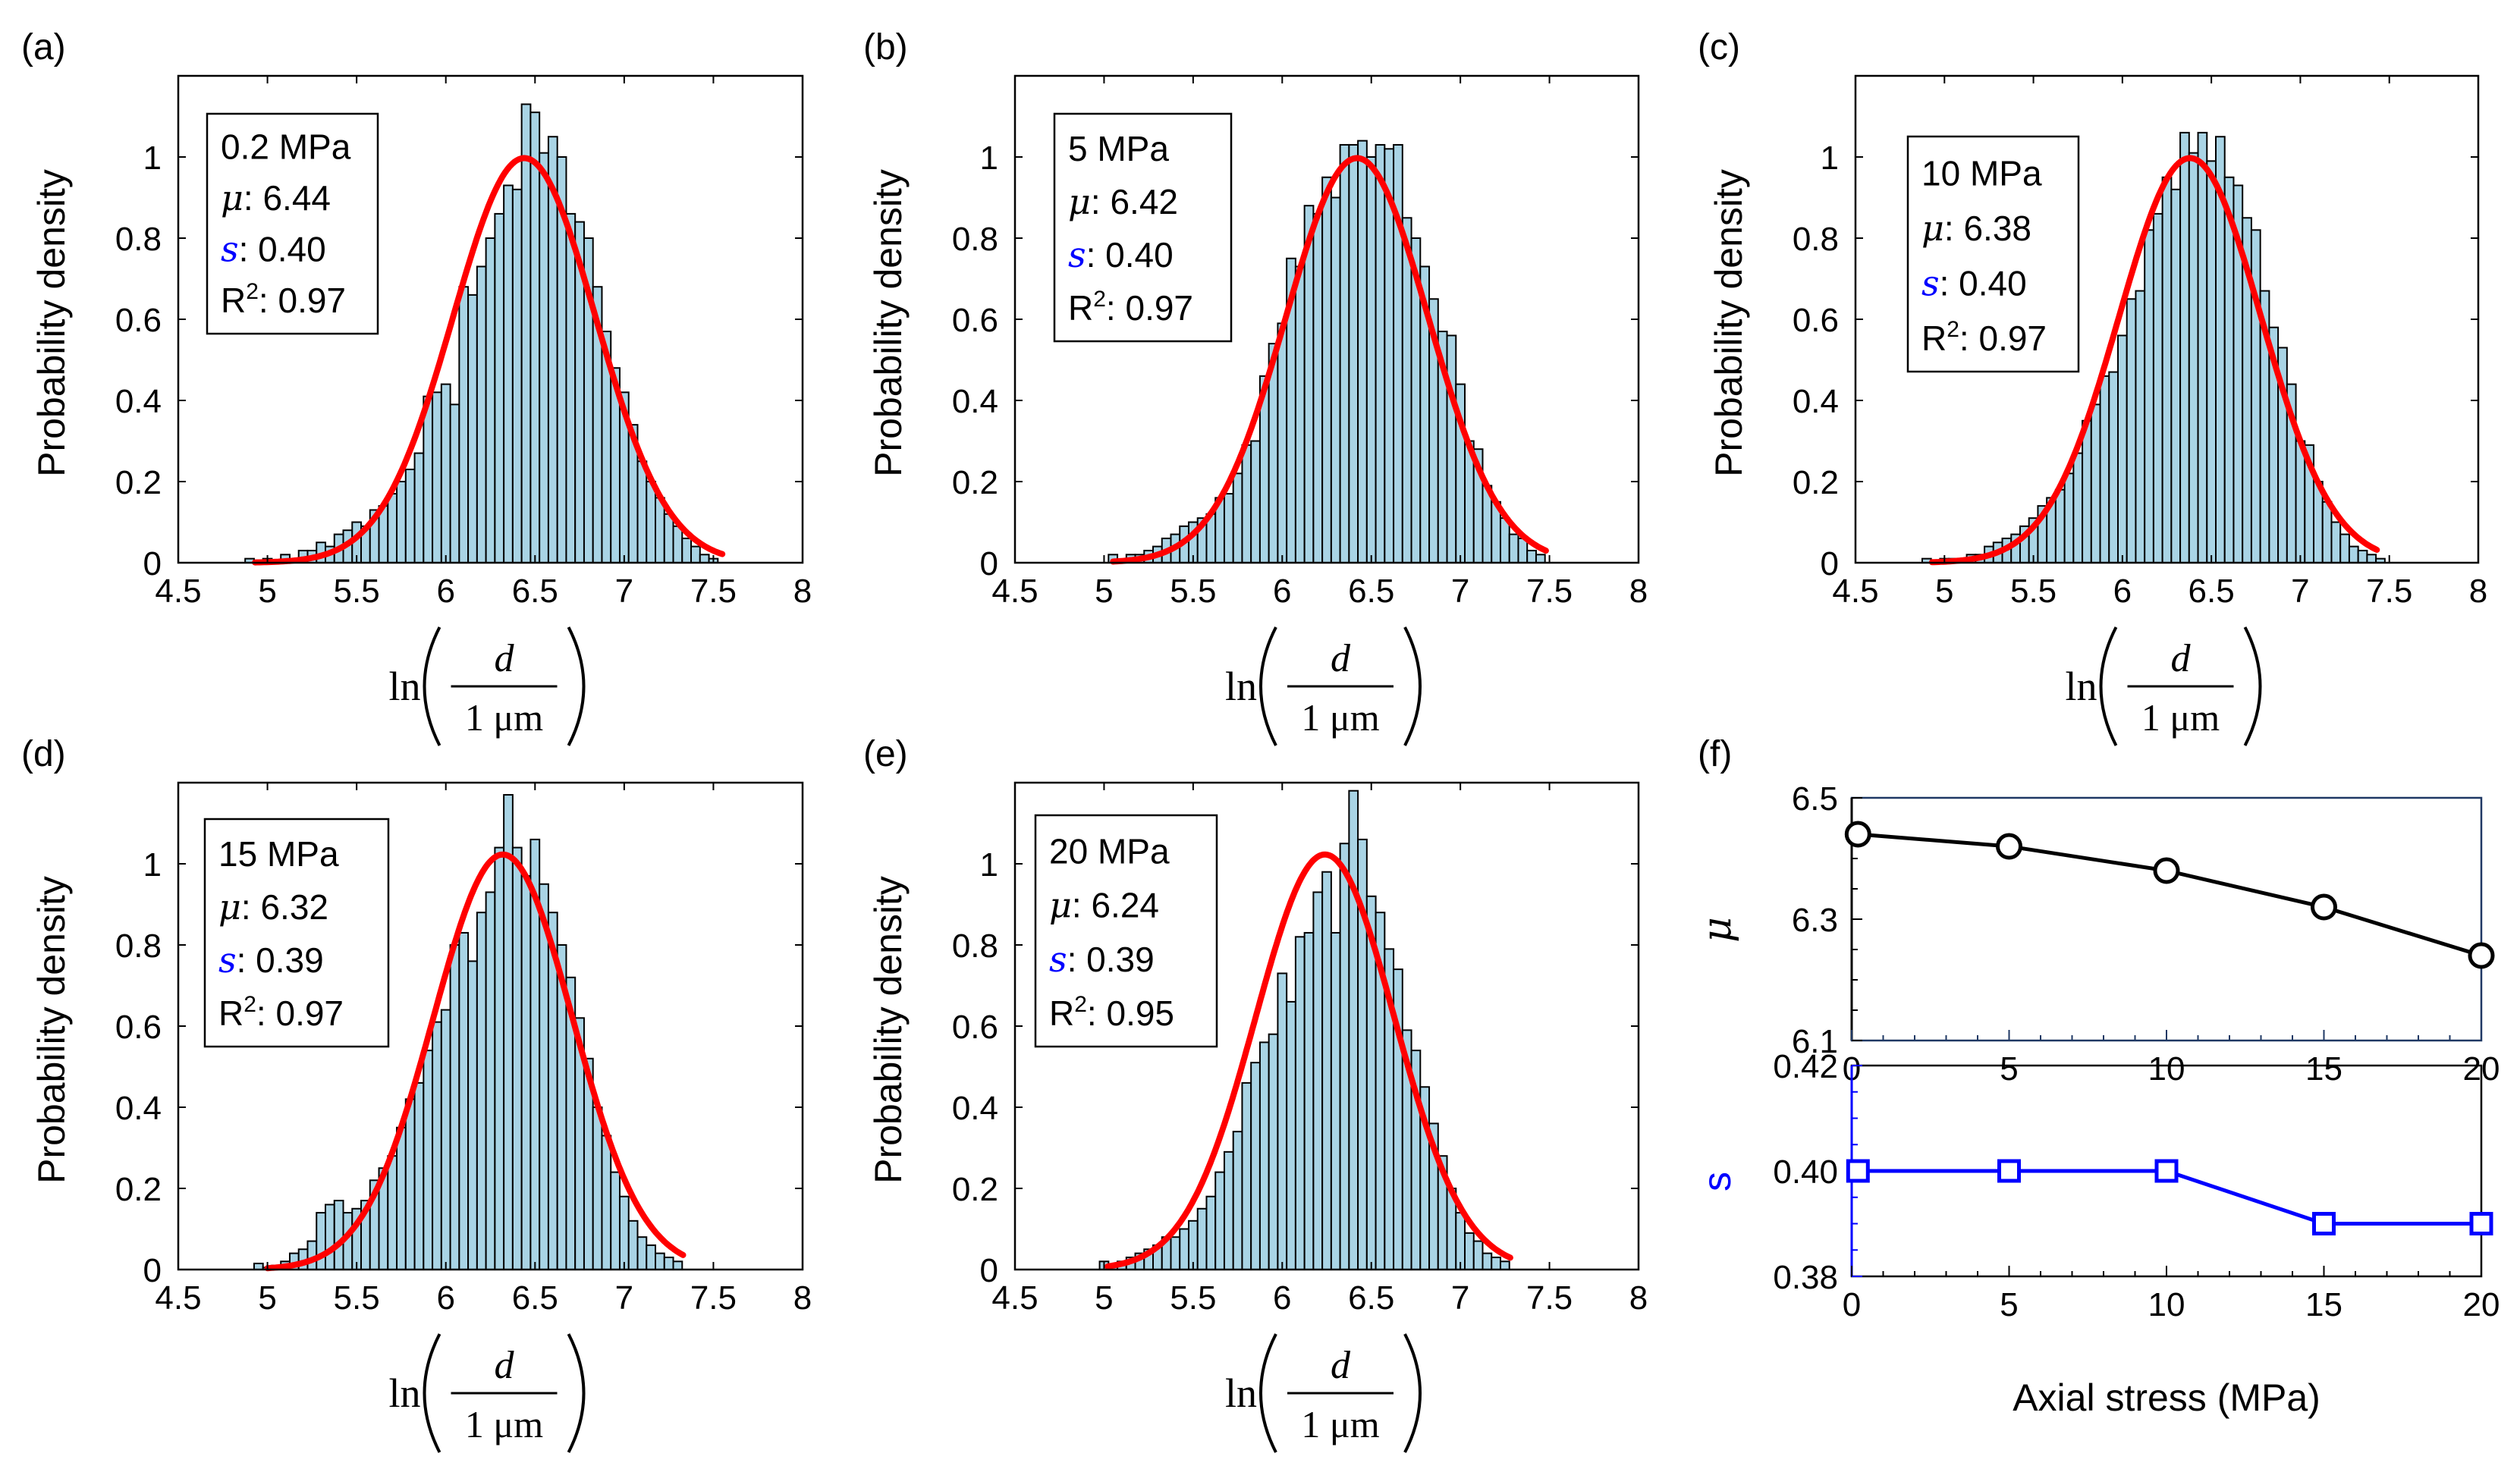 The height and width of the screenshot is (1469, 2520). Describe the element at coordinates (1340, 1424) in the screenshot. I see `x-label-denominator: 1 μm` at that location.